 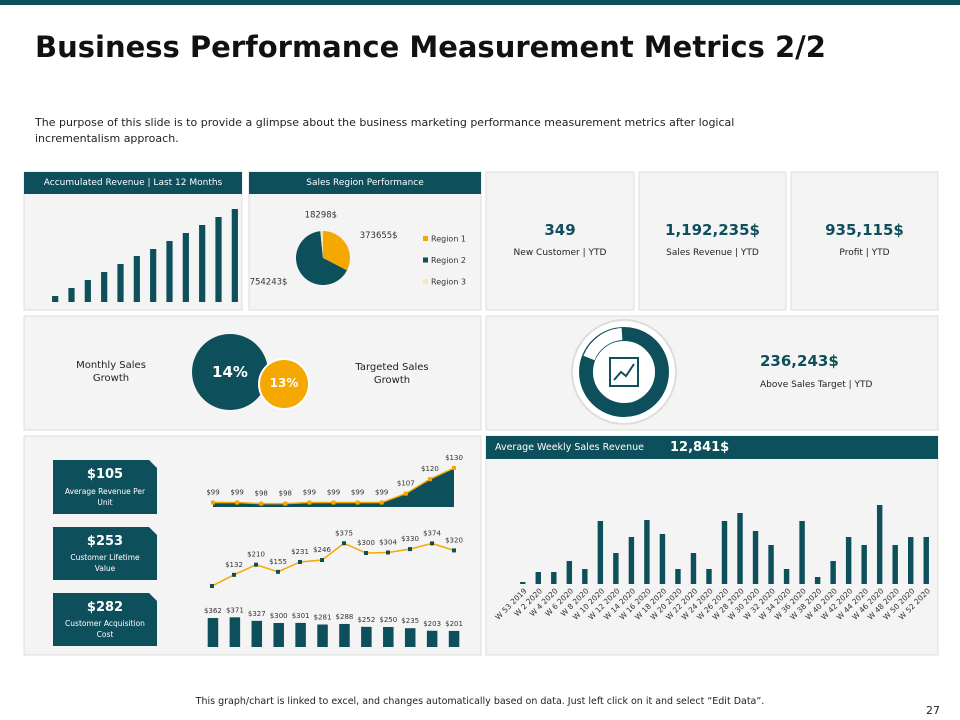 I want to click on icon, so click(x=624, y=372).